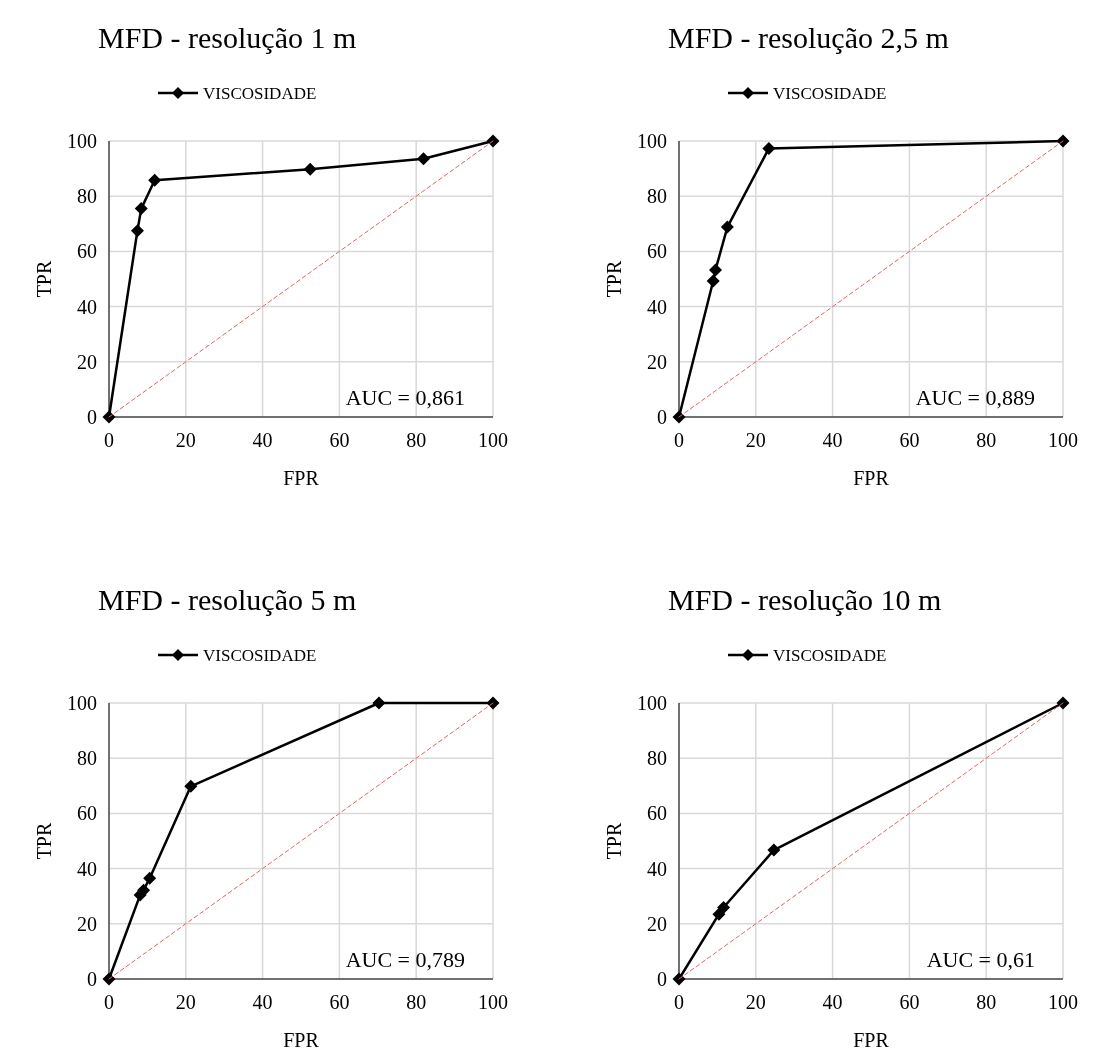 Image resolution: width=1110 pixels, height=1055 pixels. Describe the element at coordinates (980, 959) in the screenshot. I see `annotation: AUC = 0,61` at that location.